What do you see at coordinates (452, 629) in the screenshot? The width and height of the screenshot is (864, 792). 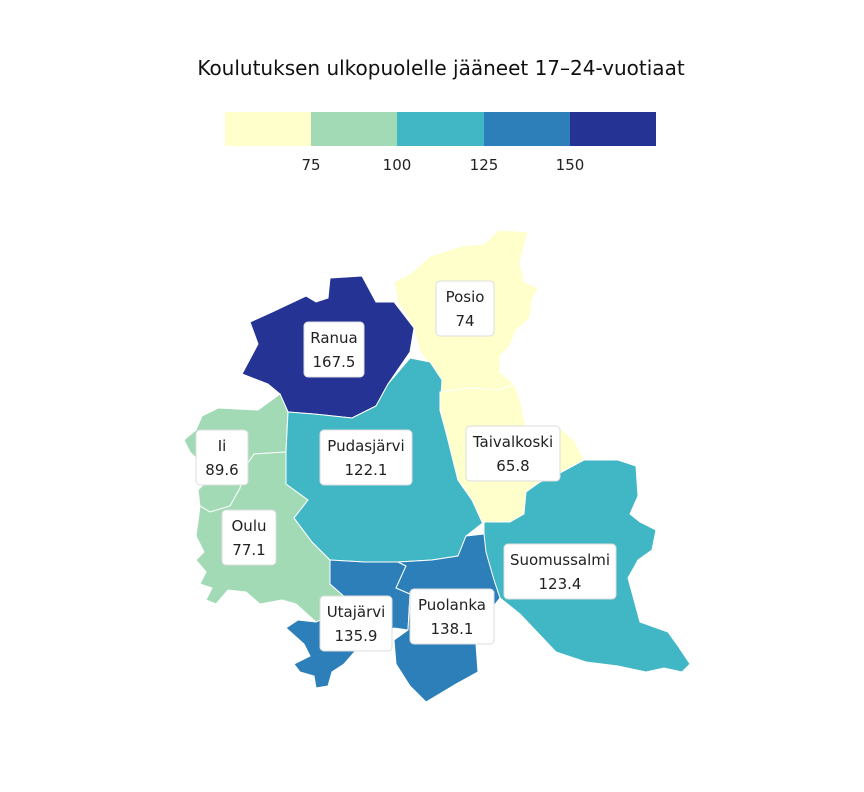 I see `label-puolanka-value: 138.1` at bounding box center [452, 629].